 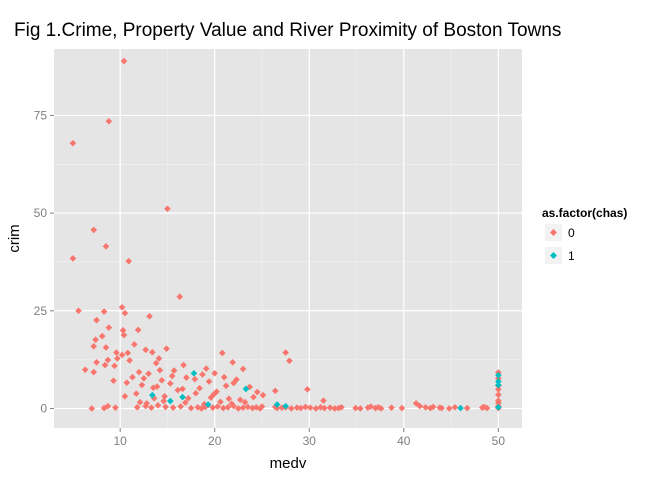 I want to click on x-tick-label: 20, so click(x=215, y=441).